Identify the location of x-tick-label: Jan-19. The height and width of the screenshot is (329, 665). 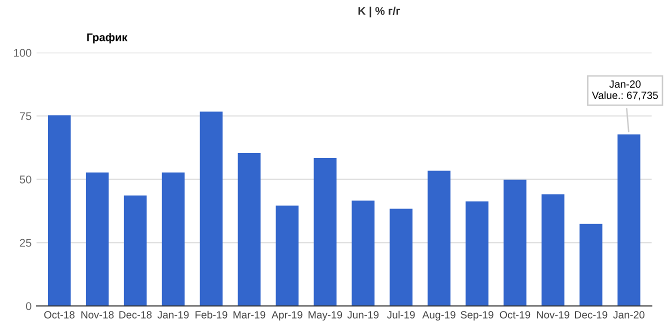
(173, 314).